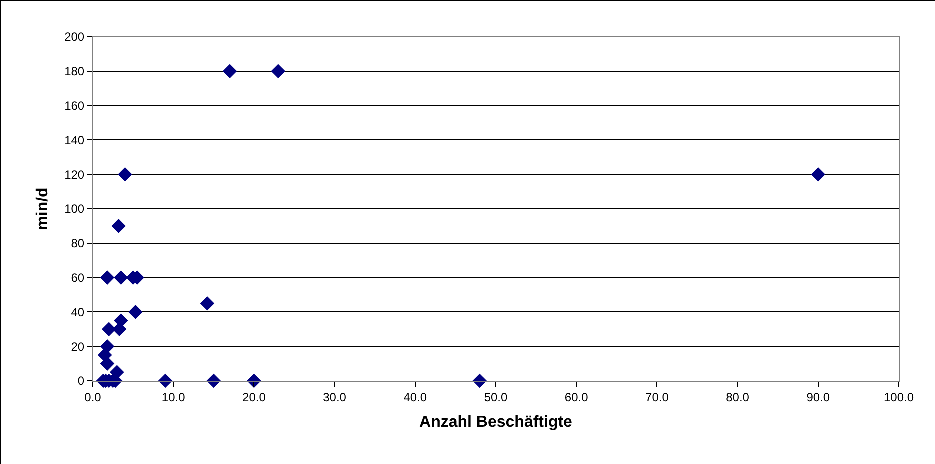 The image size is (935, 464). What do you see at coordinates (254, 397) in the screenshot?
I see `x-tick-label: 20.0` at bounding box center [254, 397].